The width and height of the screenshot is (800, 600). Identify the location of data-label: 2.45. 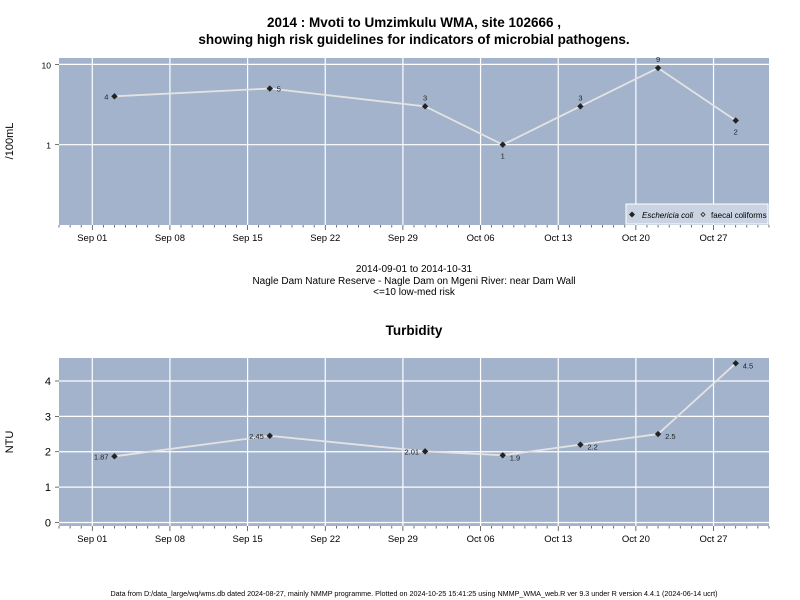
(256, 436).